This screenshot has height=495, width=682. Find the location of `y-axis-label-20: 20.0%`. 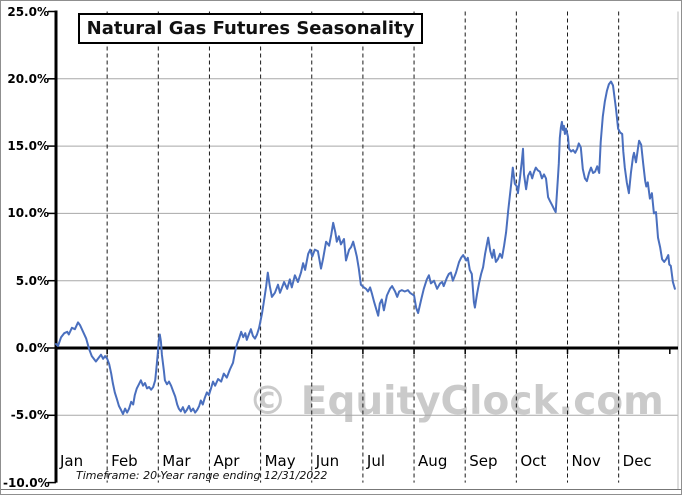

y-axis-label-20: 20.0% is located at coordinates (28, 78).